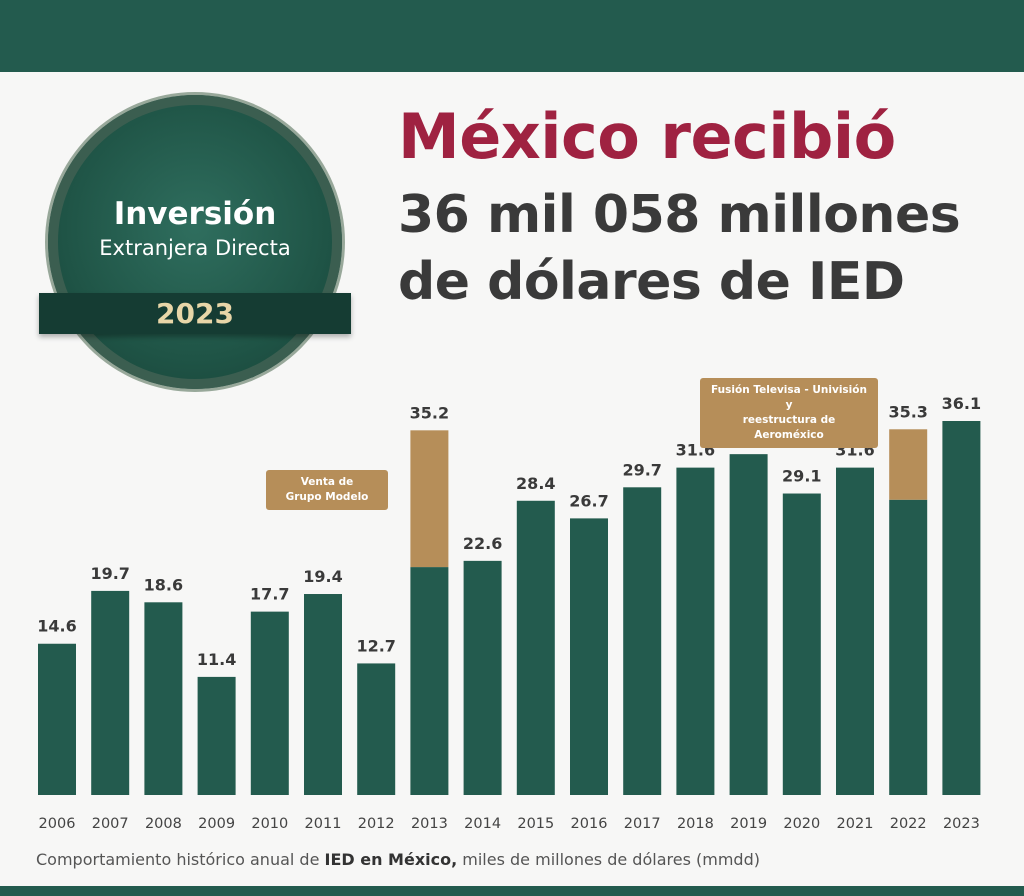  I want to click on bar-2017, so click(642, 641).